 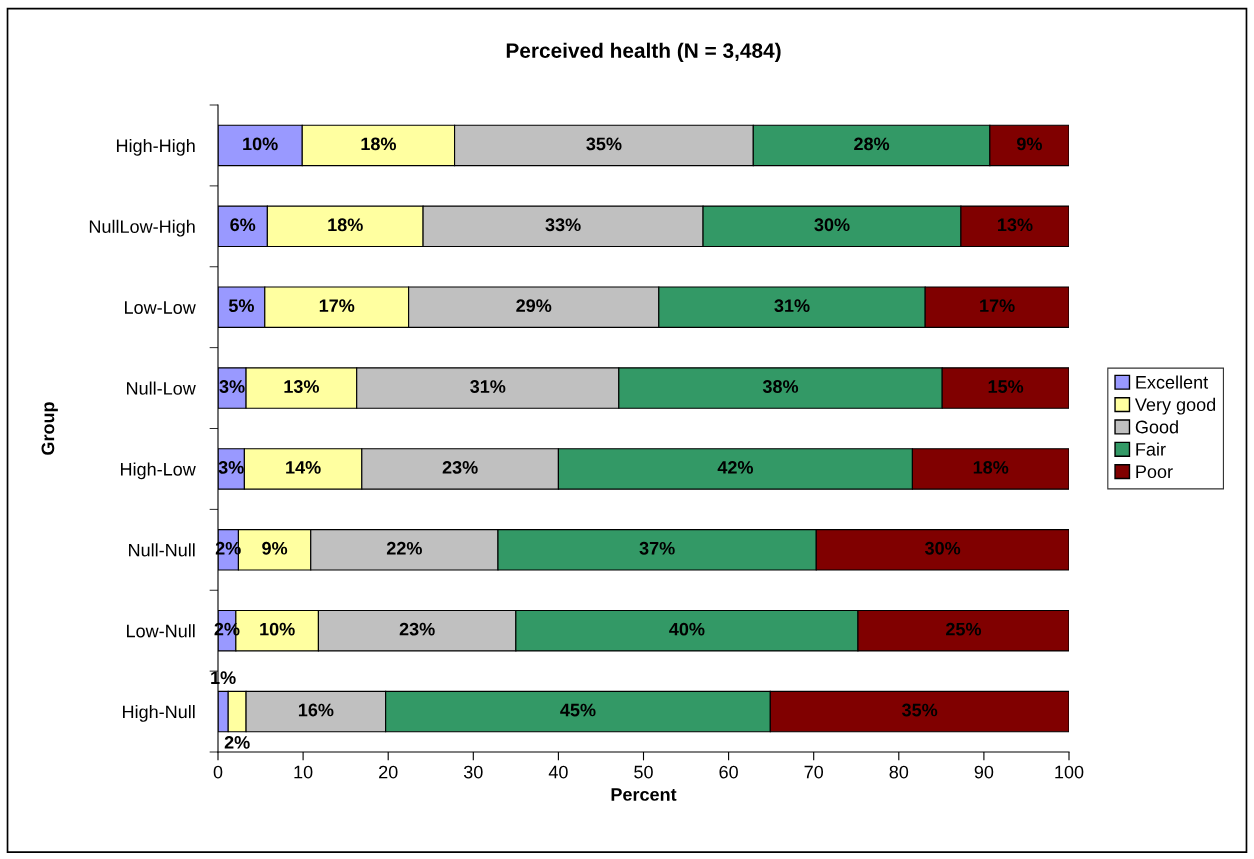 What do you see at coordinates (161, 631) in the screenshot?
I see `y-tick-label: Low-Null` at bounding box center [161, 631].